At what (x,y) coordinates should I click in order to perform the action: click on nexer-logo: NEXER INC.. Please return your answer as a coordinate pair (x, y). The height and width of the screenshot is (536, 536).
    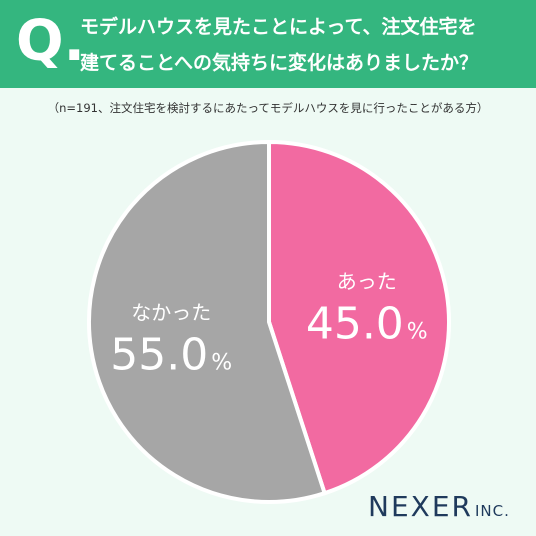
    Looking at the image, I should click on (439, 506).